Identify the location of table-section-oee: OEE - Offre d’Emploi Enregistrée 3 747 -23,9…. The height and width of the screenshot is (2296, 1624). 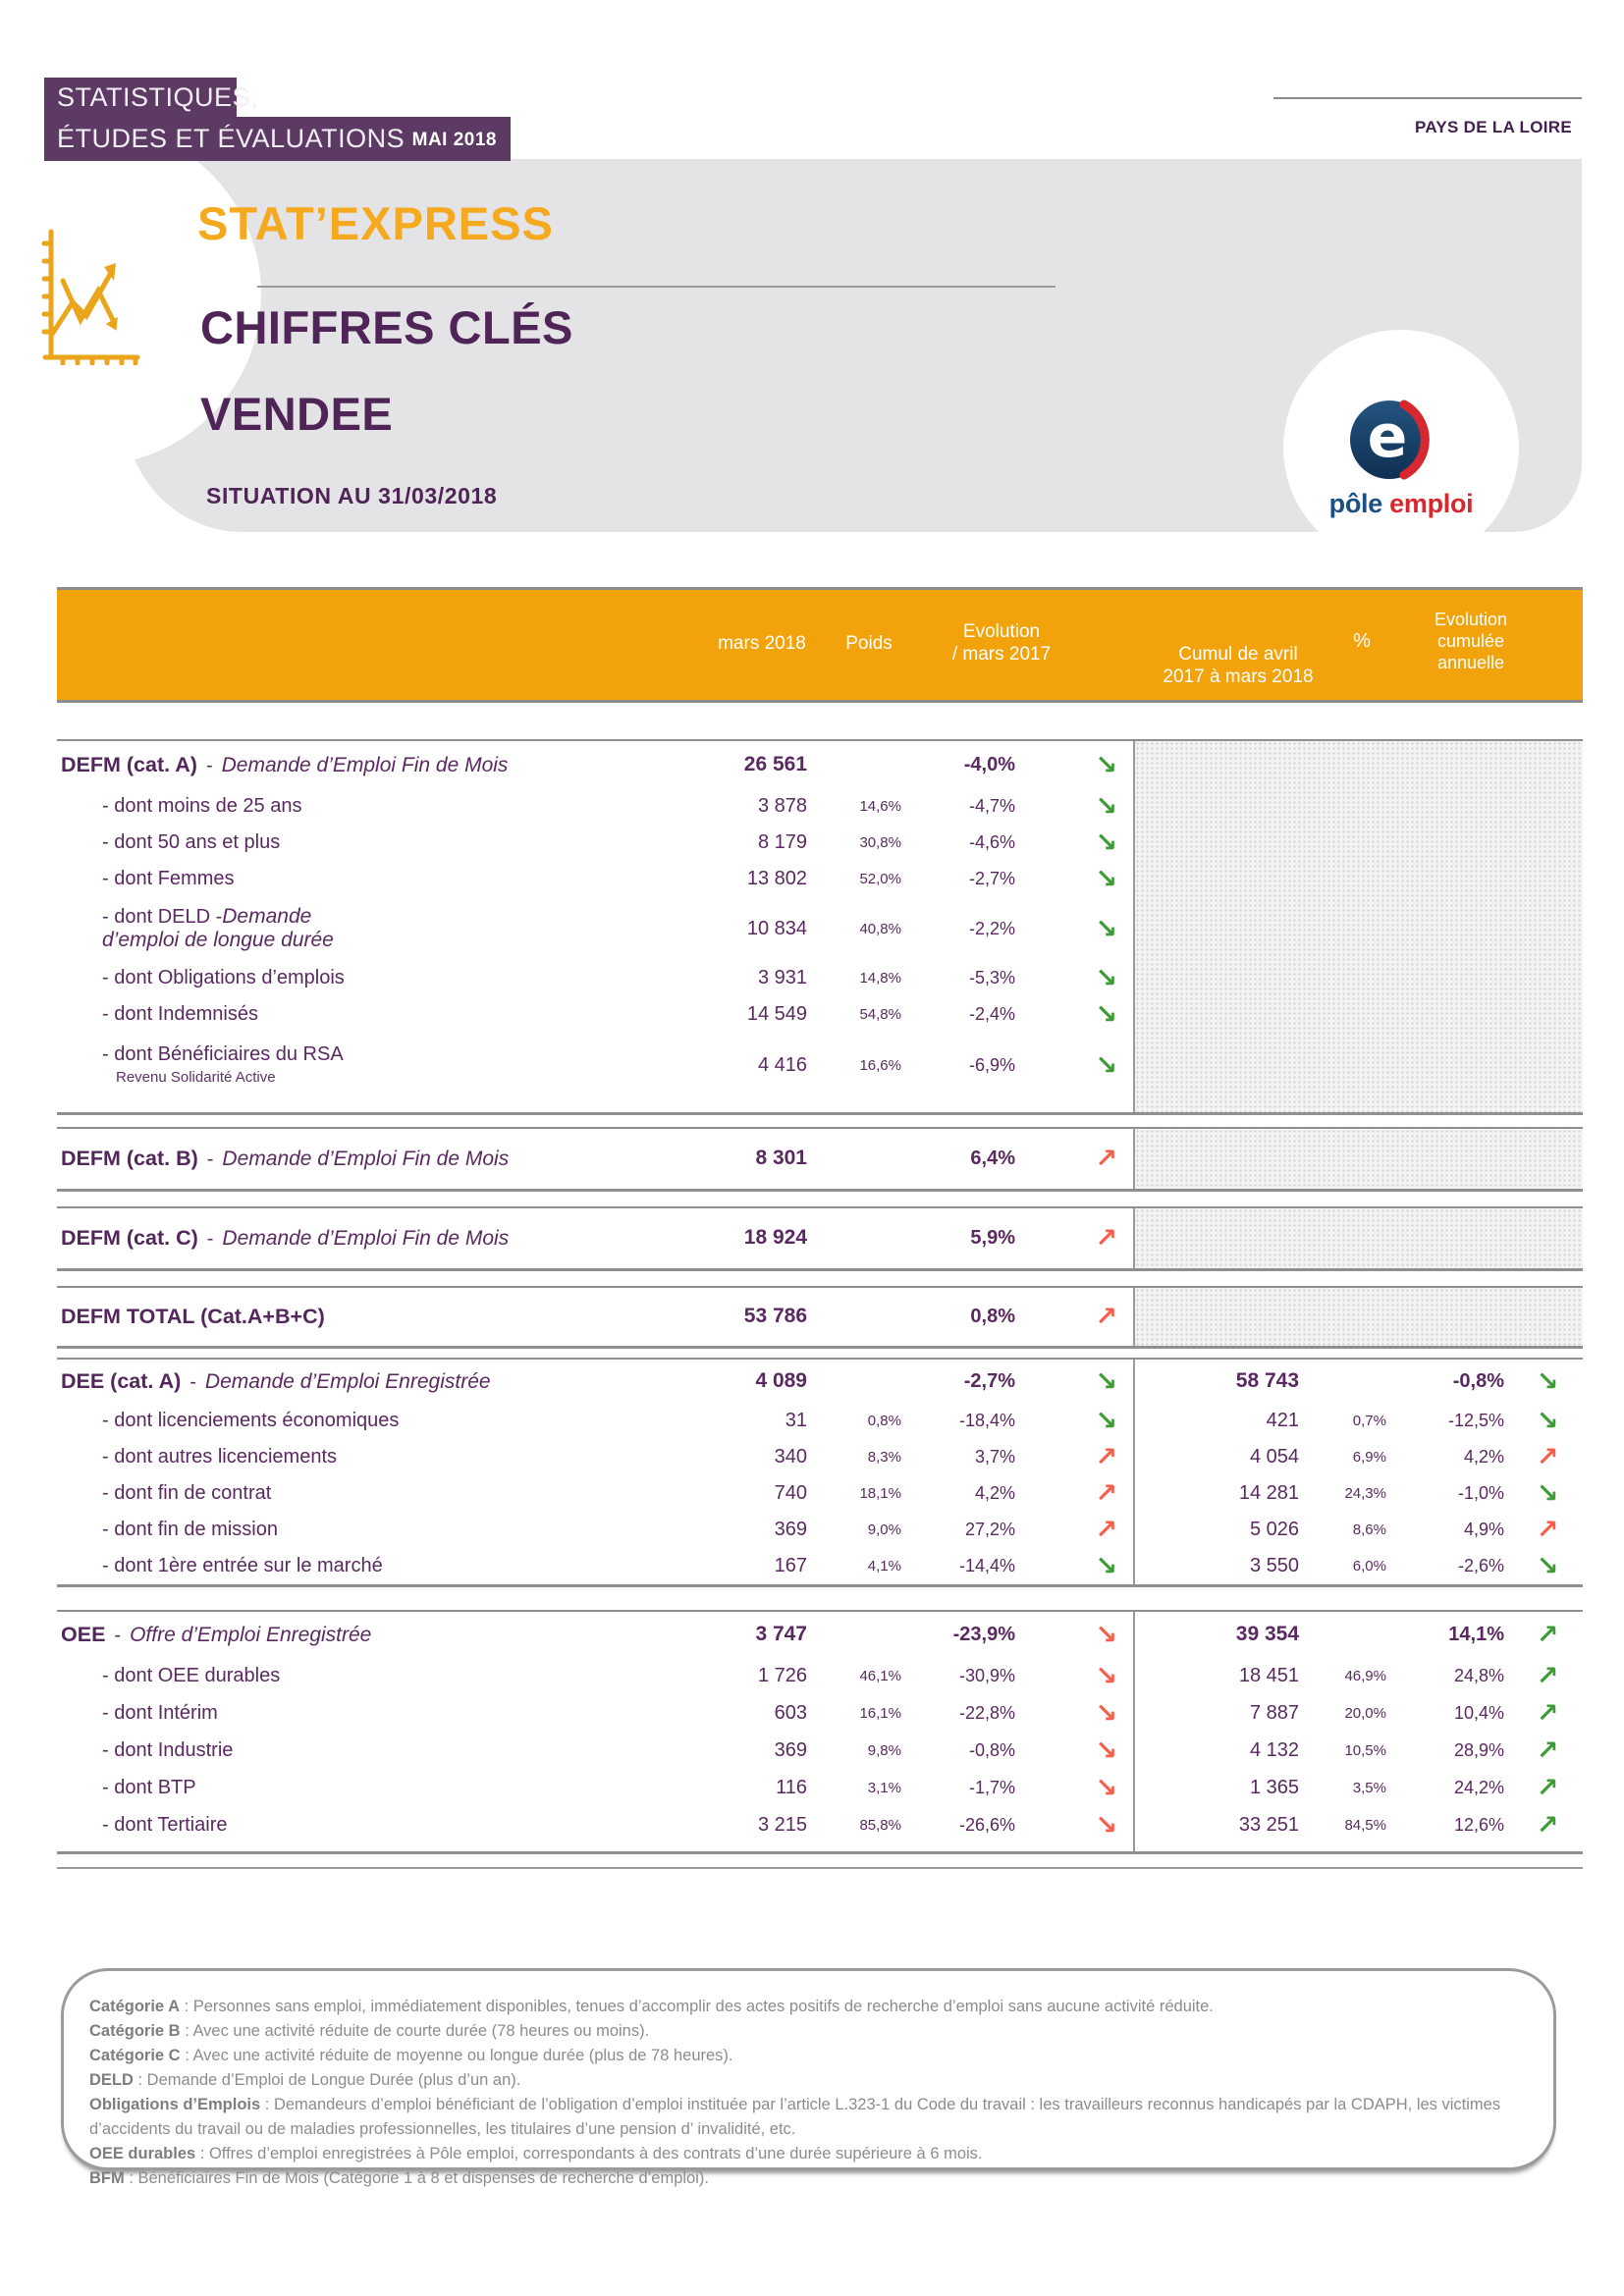
(820, 1732).